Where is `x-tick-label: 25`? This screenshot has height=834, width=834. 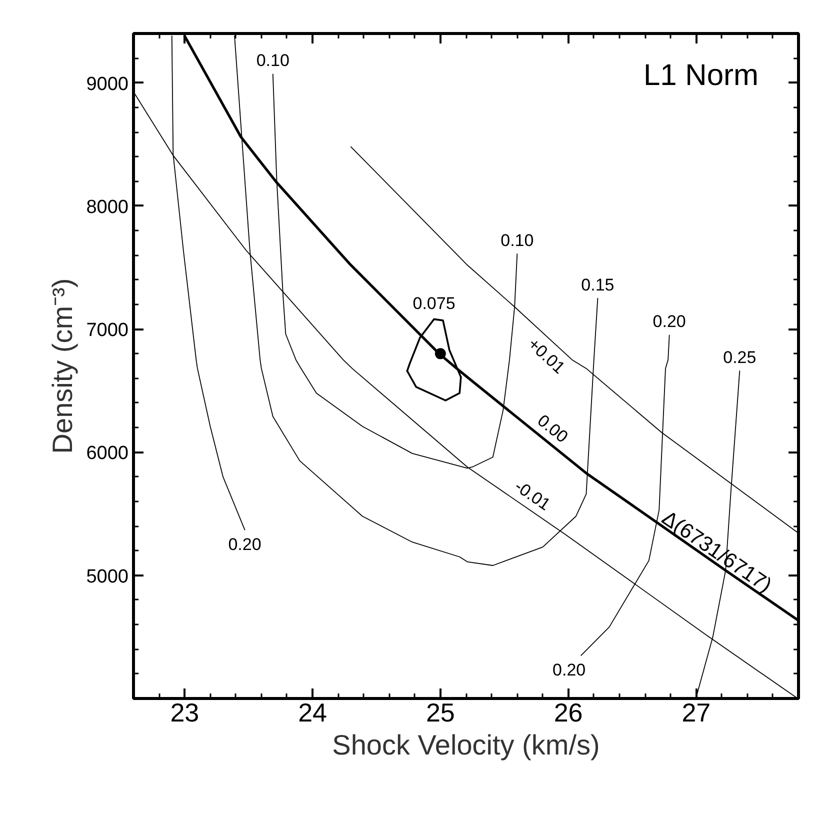
x-tick-label: 25 is located at coordinates (440, 713).